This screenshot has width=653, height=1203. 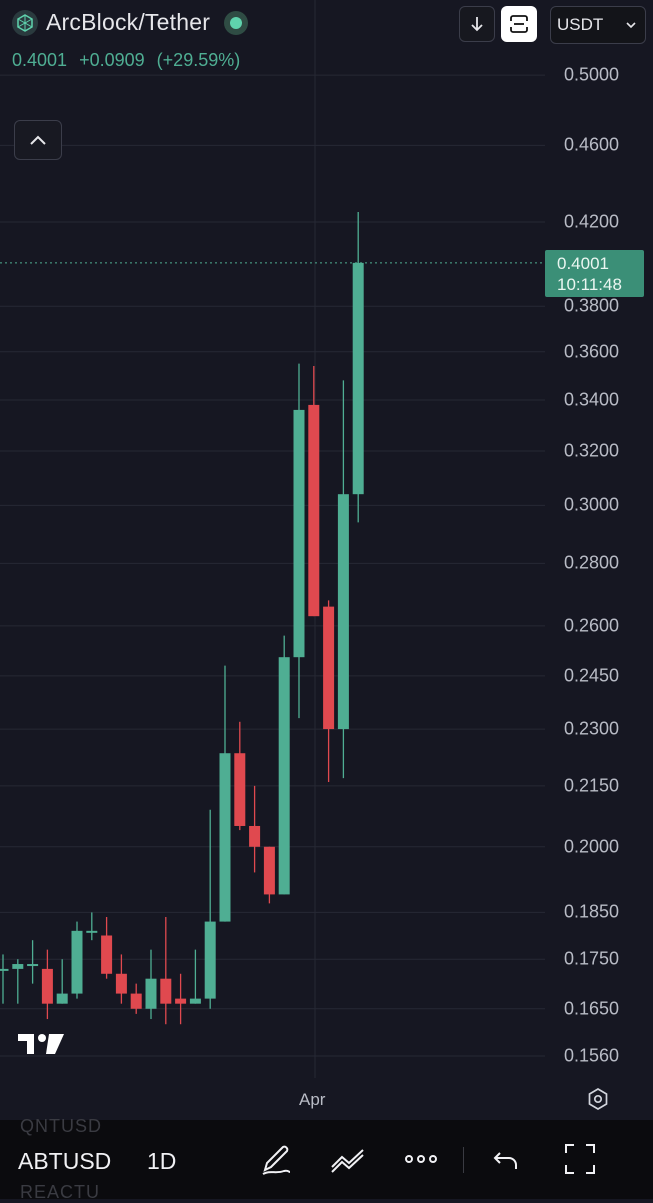 I want to click on pair-row: ArcBlock/Tether, so click(x=130, y=22).